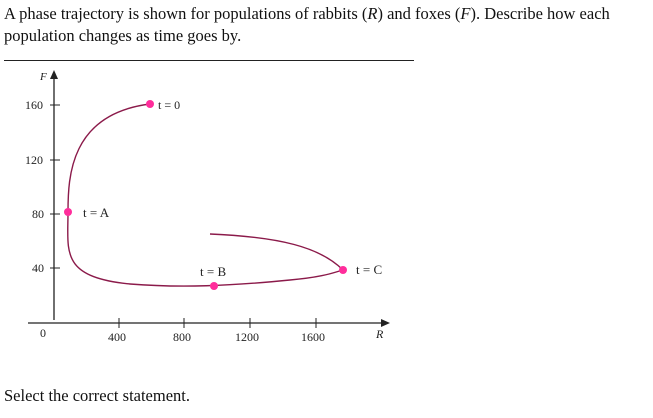  I want to click on instruction-text: Select the correct statement., so click(97, 395).